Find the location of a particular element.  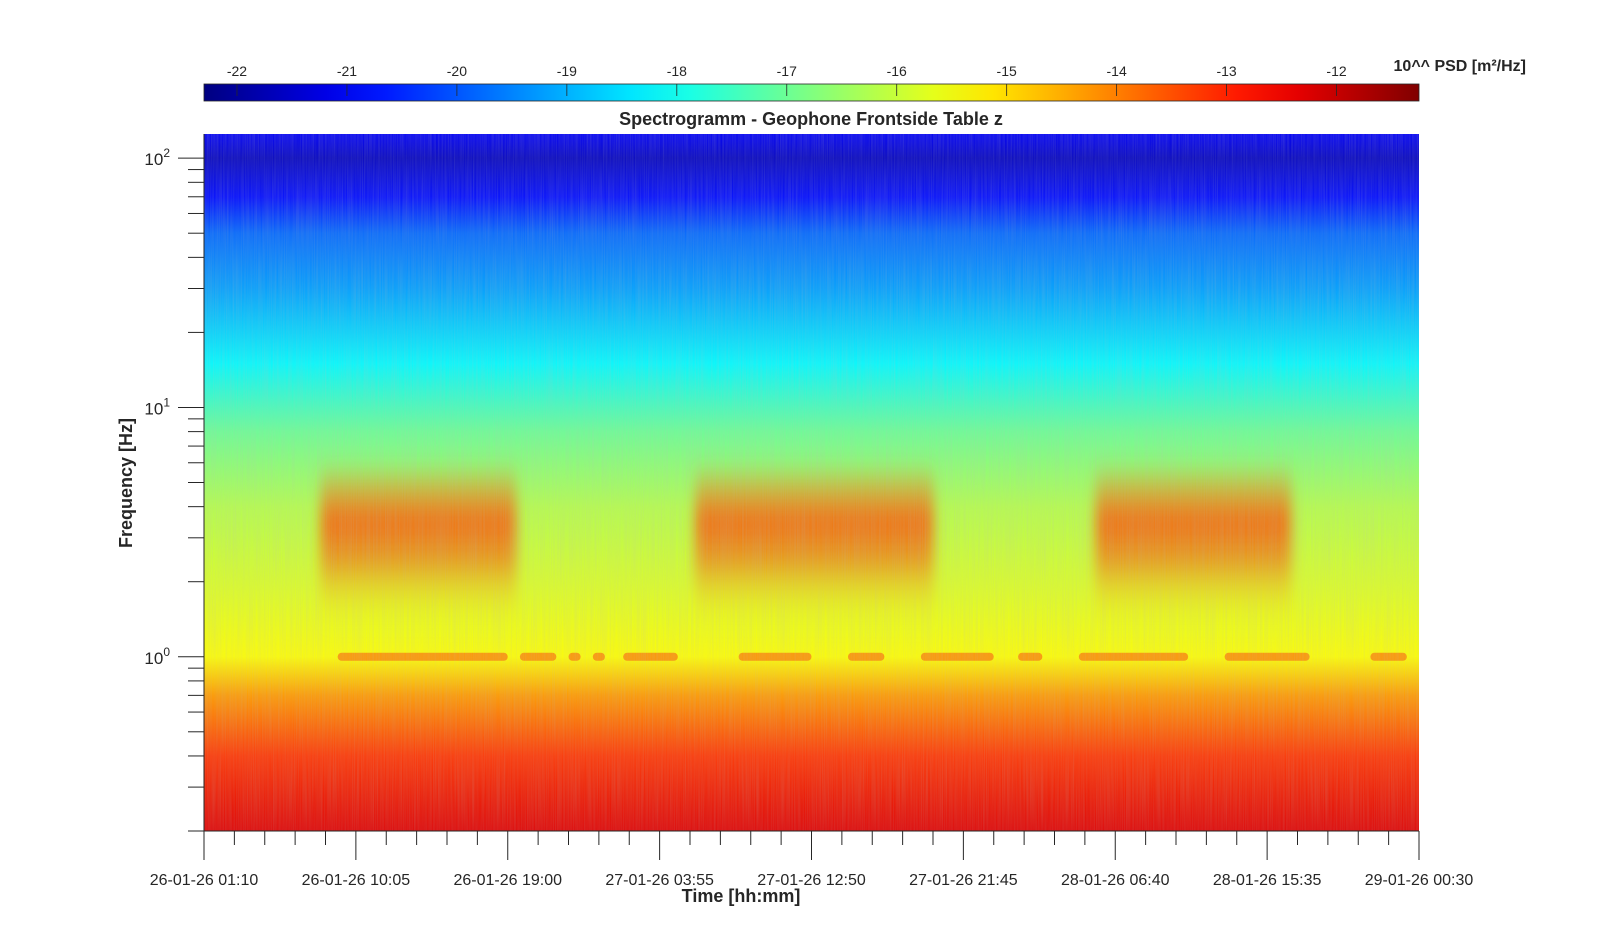

colorbar-tick-label: -14 is located at coordinates (1117, 71).